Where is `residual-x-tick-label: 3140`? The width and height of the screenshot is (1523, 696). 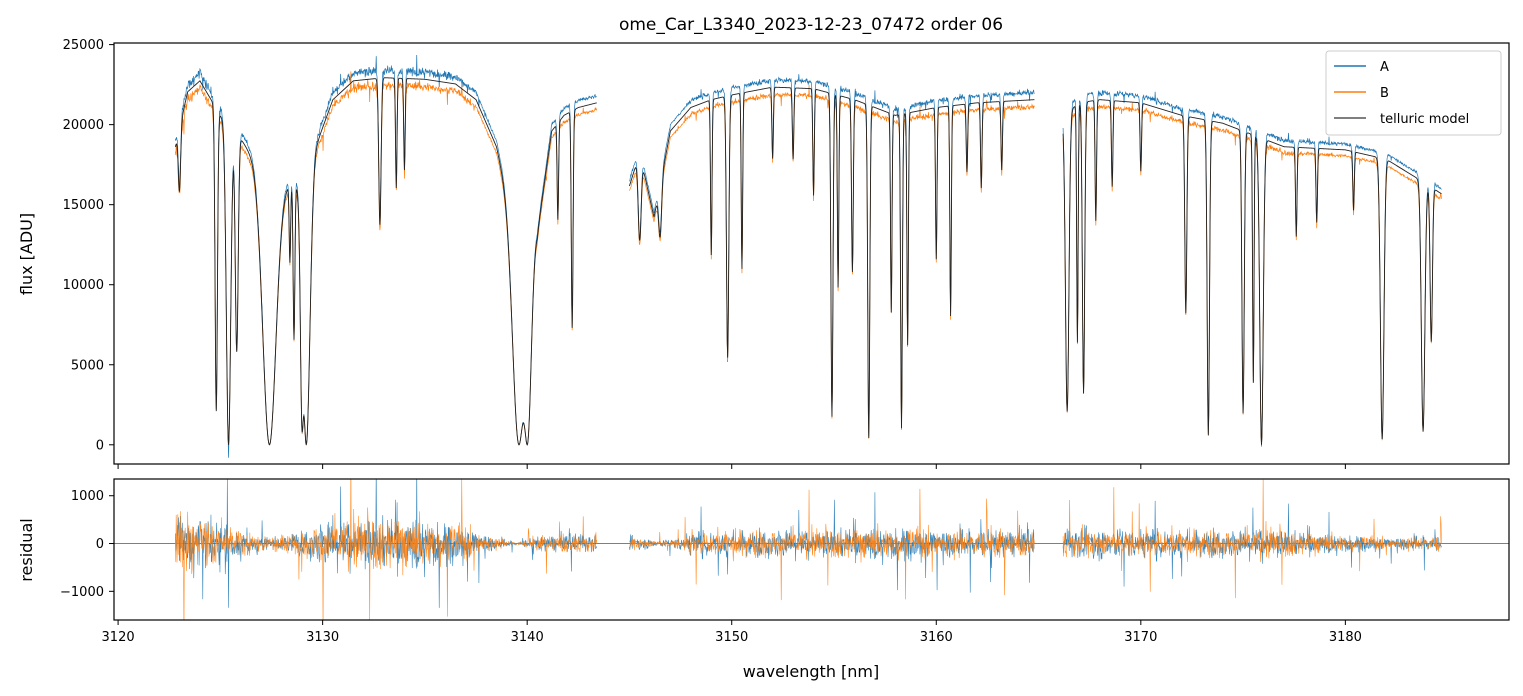
residual-x-tick-label: 3140 is located at coordinates (527, 637).